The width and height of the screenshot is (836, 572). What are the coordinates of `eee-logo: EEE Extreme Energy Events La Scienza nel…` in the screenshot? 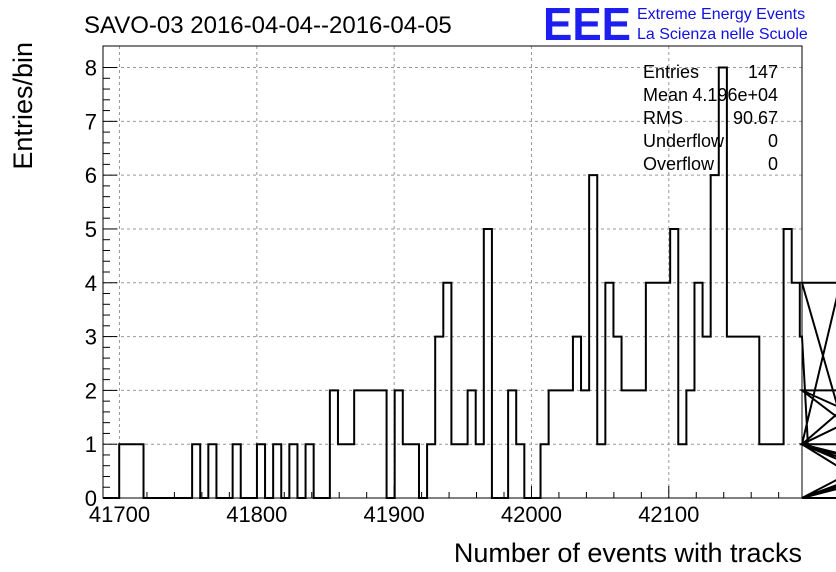 It's located at (675, 25).